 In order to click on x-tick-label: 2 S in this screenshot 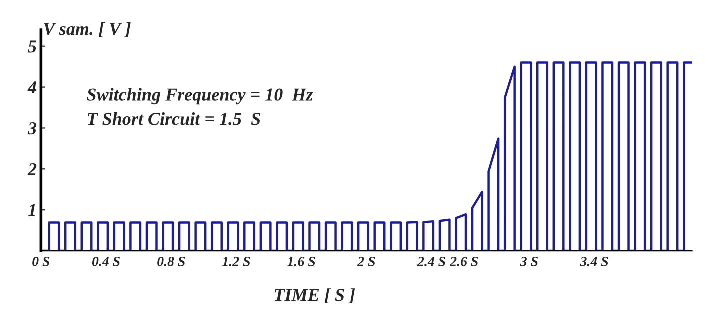, I will do `click(366, 261)`.